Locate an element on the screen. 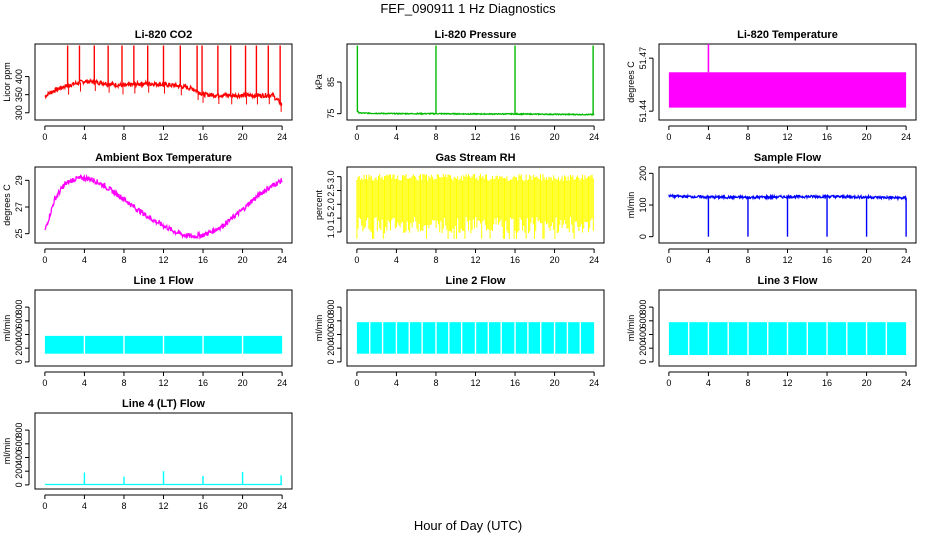 This screenshot has height=540, width=936. panel-1-y-tick-label: 350 is located at coordinates (19, 94).